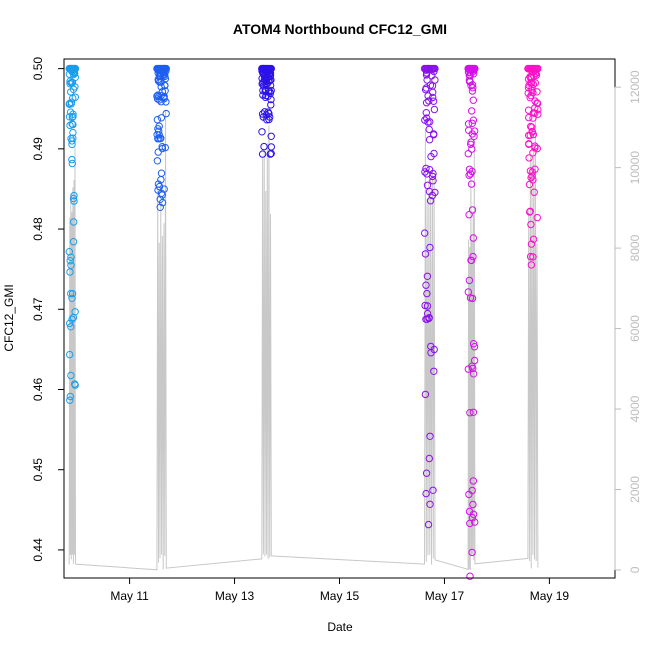 This screenshot has height=650, width=650. What do you see at coordinates (38, 389) in the screenshot?
I see `y-tick-label: 0.46` at bounding box center [38, 389].